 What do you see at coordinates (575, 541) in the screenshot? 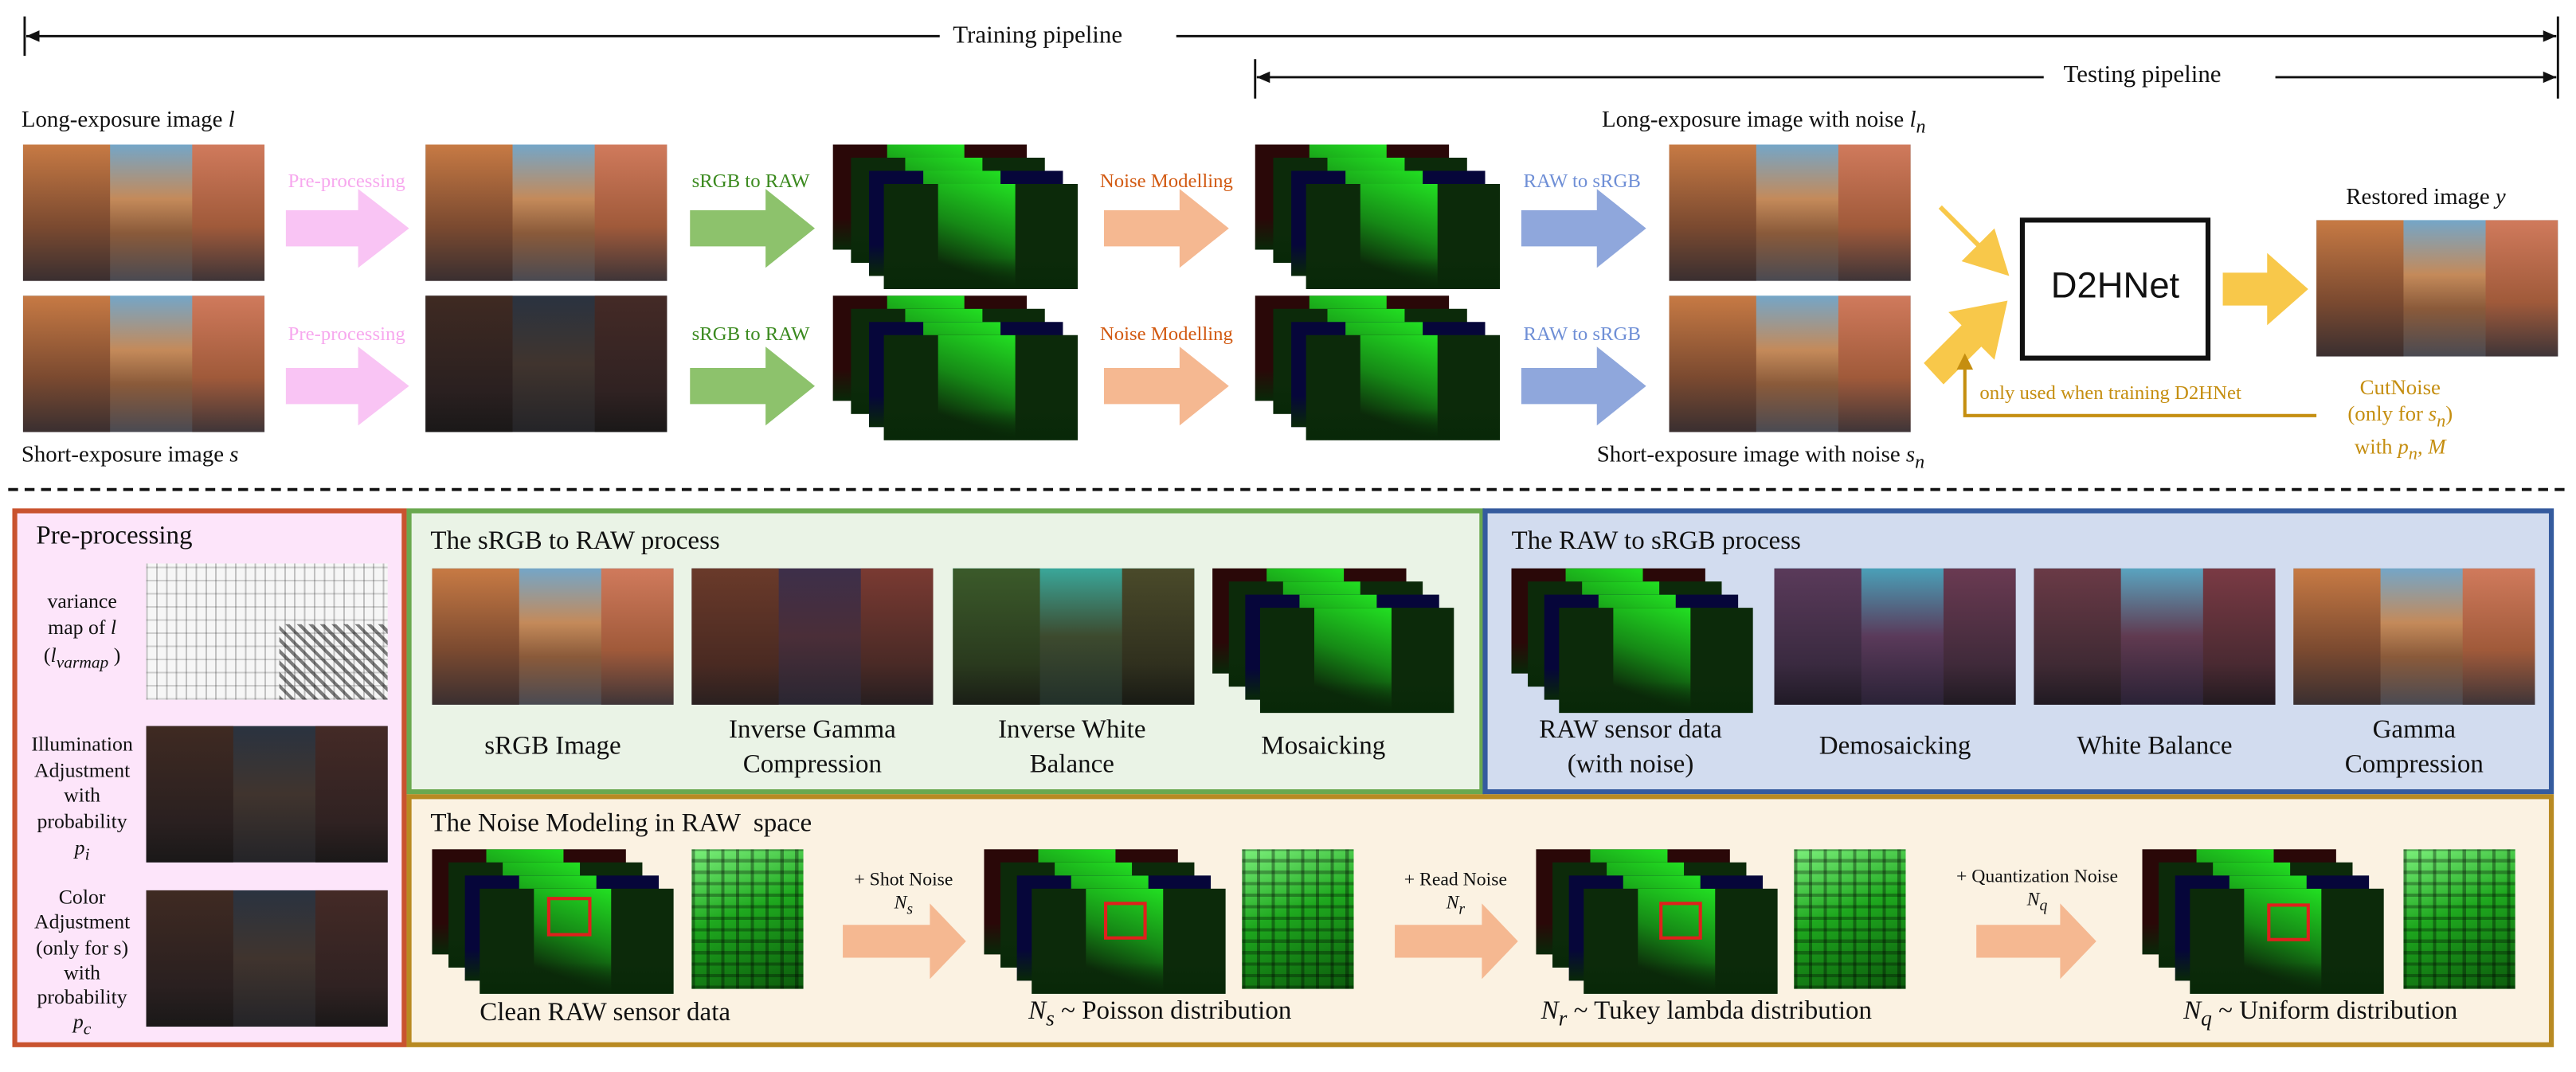
I see `srgb-to-raw-panel-title: The sRGB to RAW process` at bounding box center [575, 541].